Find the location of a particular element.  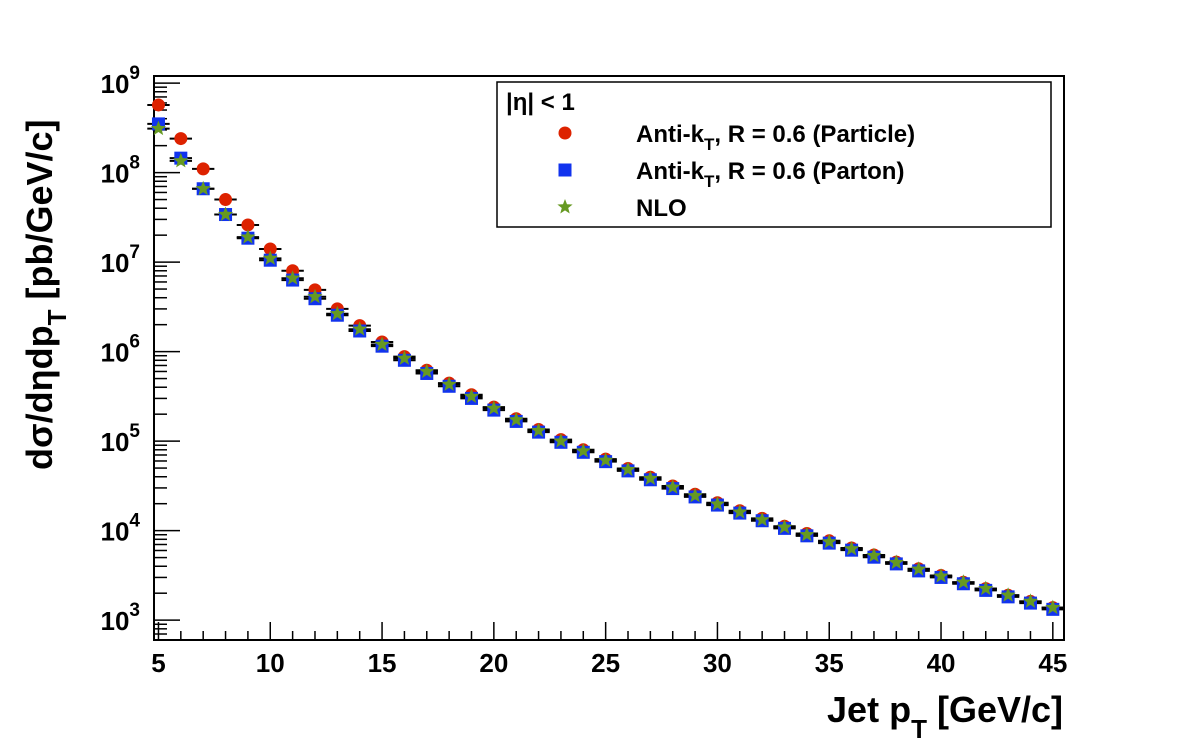

y-axis-label-main: dσ/dηdp is located at coordinates (39, 397).